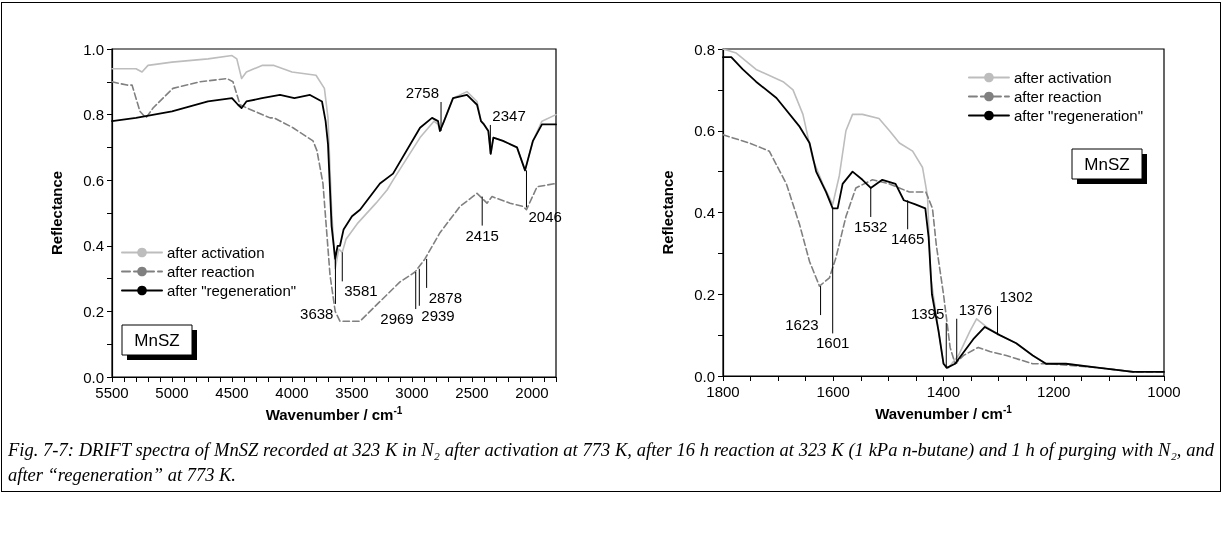 This screenshot has width=1224, height=538. Describe the element at coordinates (1016, 297) in the screenshot. I see `annotation: 1302` at that location.